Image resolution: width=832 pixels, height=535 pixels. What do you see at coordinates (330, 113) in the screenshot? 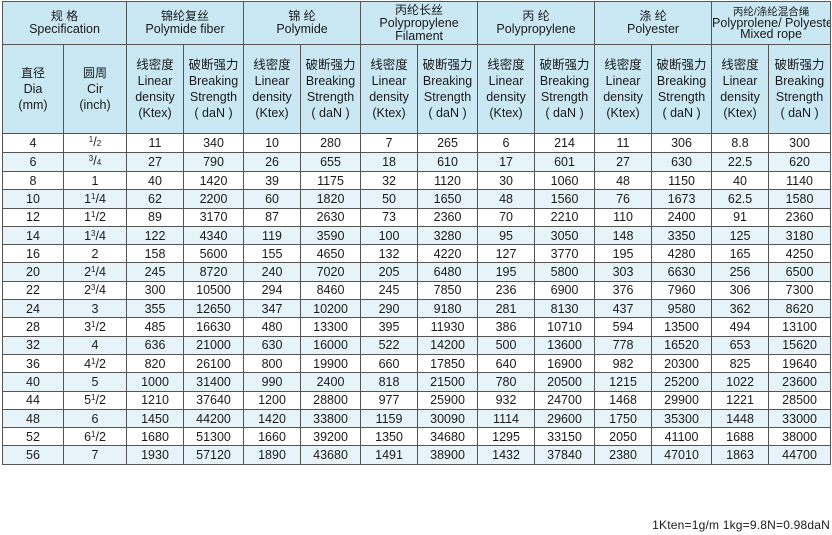
I see `breaking-header-unit: ( daN )` at bounding box center [330, 113].